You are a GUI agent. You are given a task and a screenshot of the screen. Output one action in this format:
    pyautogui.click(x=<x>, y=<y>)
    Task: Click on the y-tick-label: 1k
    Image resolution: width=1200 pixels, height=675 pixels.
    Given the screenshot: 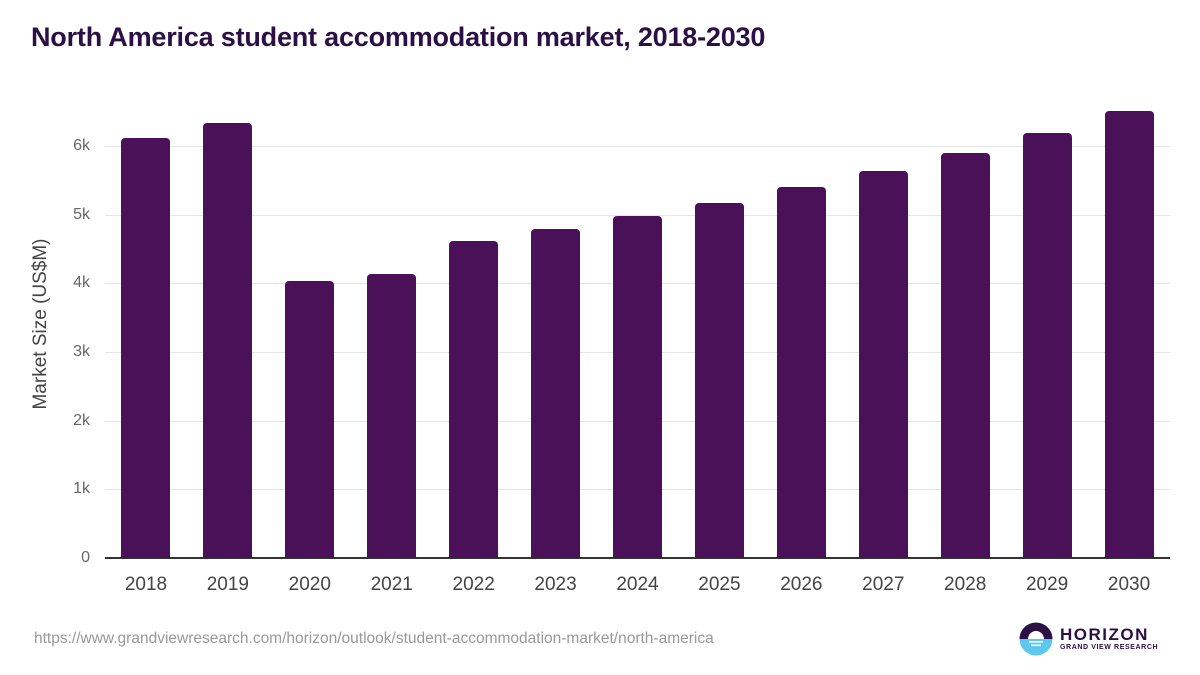 What is the action you would take?
    pyautogui.click(x=81, y=489)
    